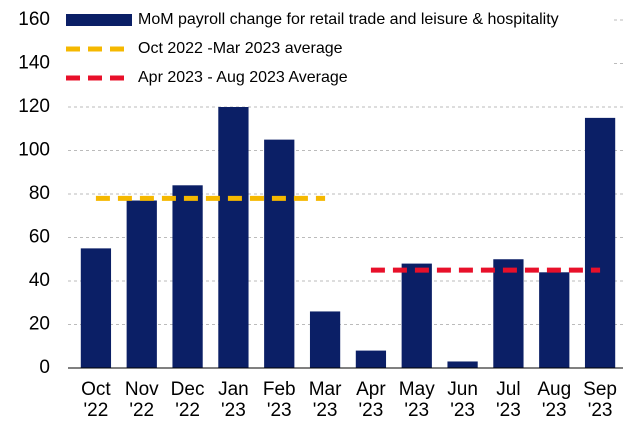 The image size is (624, 433). I want to click on legend-label: Oct 2022 -Mar 2023 average, so click(240, 48).